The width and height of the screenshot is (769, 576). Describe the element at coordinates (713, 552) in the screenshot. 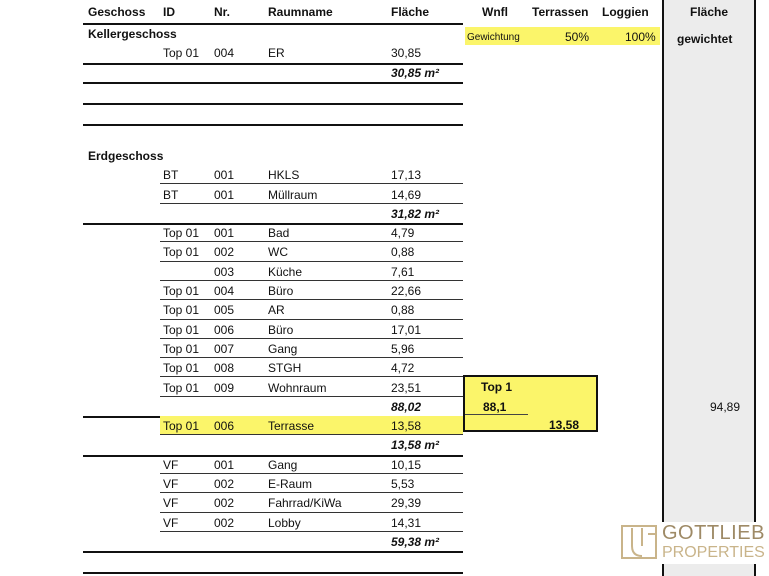

I see `logo-line2: PROPERTIES` at that location.